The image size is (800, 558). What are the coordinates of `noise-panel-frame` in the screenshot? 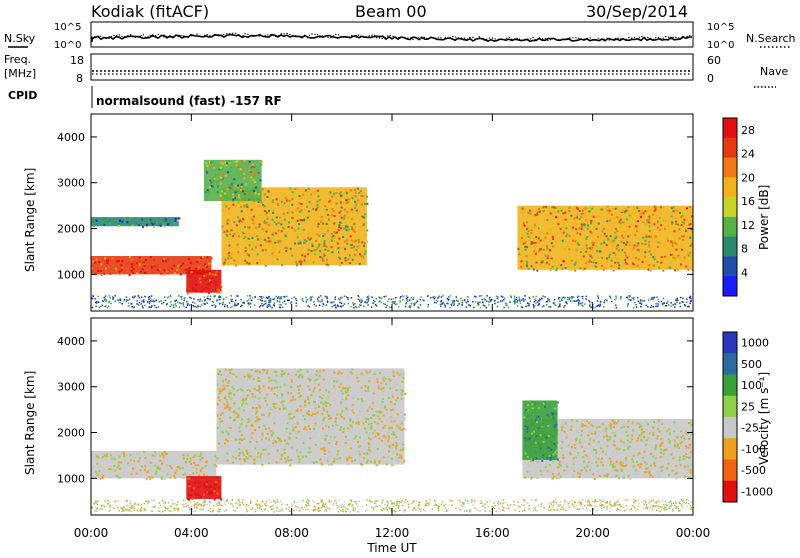 It's located at (392, 34).